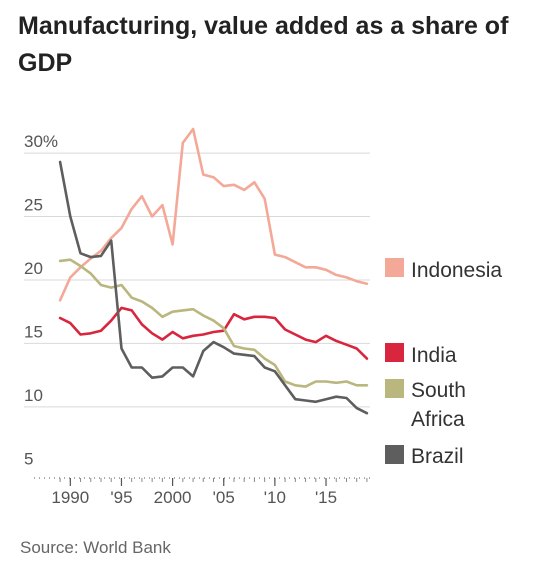 The image size is (554, 574). Describe the element at coordinates (224, 497) in the screenshot. I see `x-tick-label: '05` at that location.